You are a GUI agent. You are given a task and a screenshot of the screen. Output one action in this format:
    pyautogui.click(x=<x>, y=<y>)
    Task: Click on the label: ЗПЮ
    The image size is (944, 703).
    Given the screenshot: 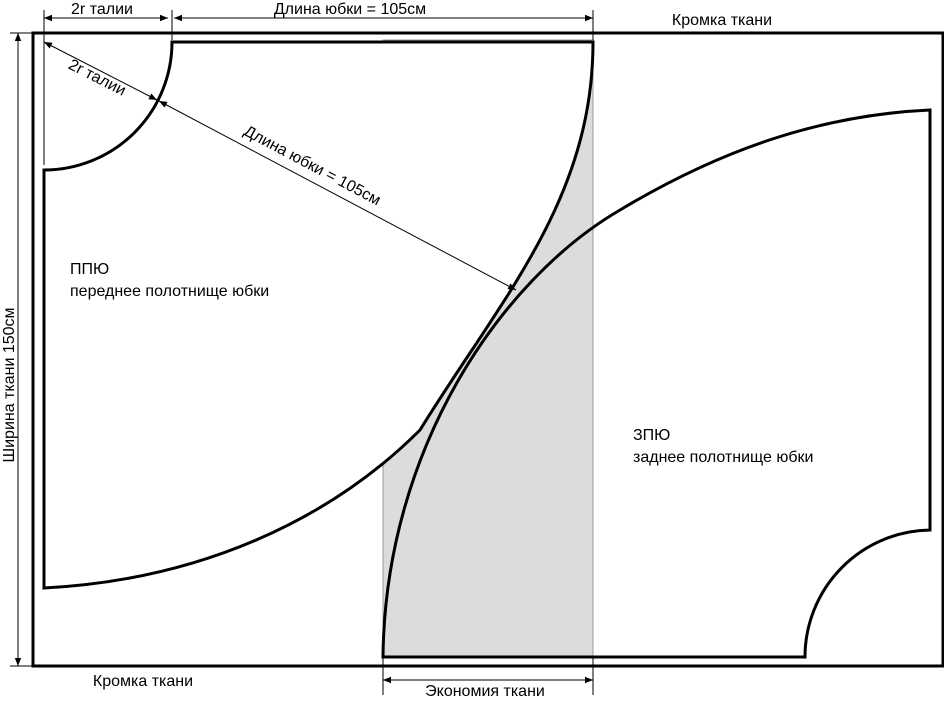 What is the action you would take?
    pyautogui.click(x=651, y=435)
    